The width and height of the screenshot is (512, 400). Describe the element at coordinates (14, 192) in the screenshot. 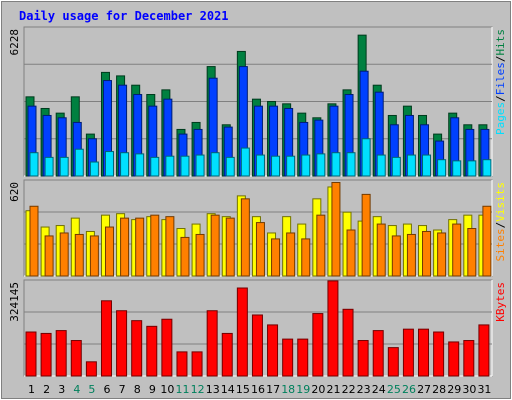

I see `y-max-label: 620` at that location.